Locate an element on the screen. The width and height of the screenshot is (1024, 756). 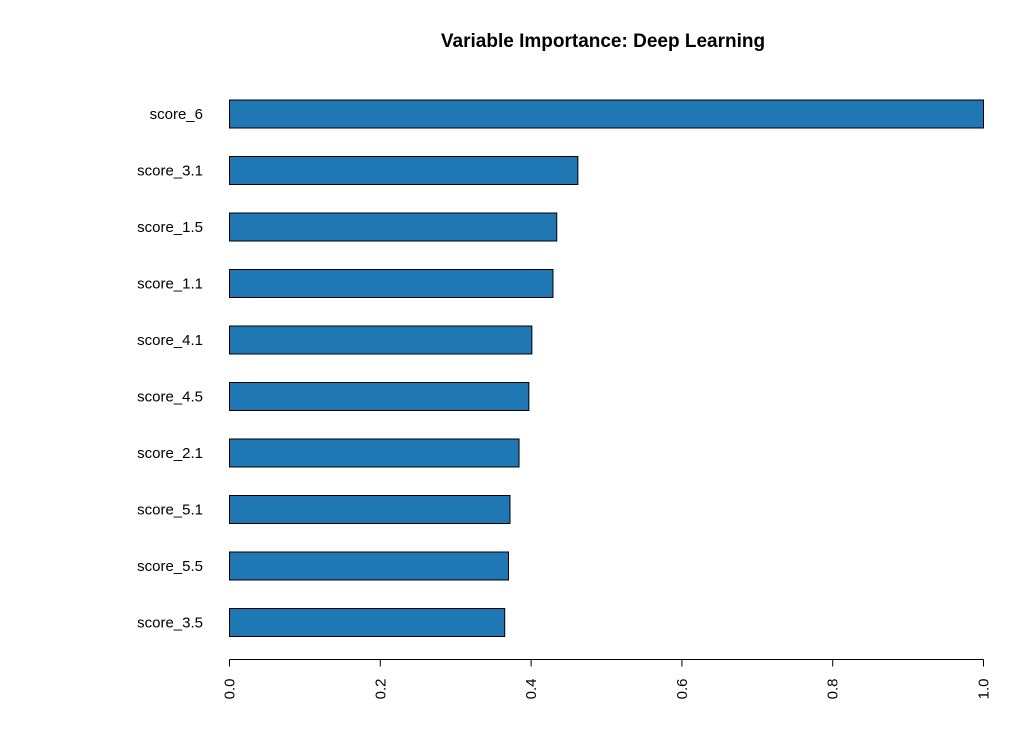
x-tick-label: 0.6 is located at coordinates (682, 689).